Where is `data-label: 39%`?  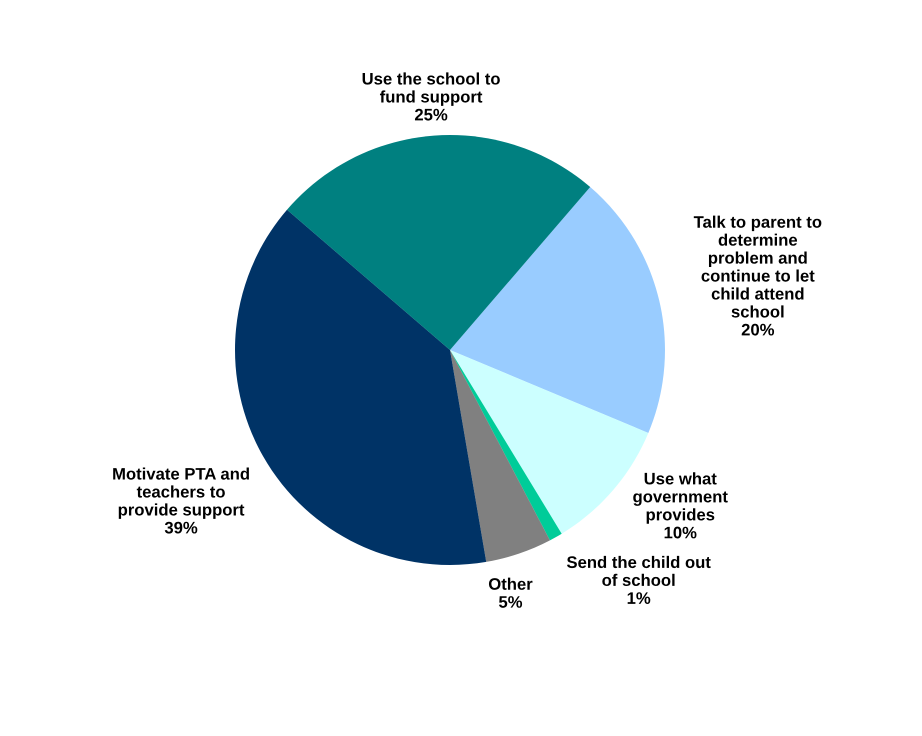 data-label: 39% is located at coordinates (181, 528).